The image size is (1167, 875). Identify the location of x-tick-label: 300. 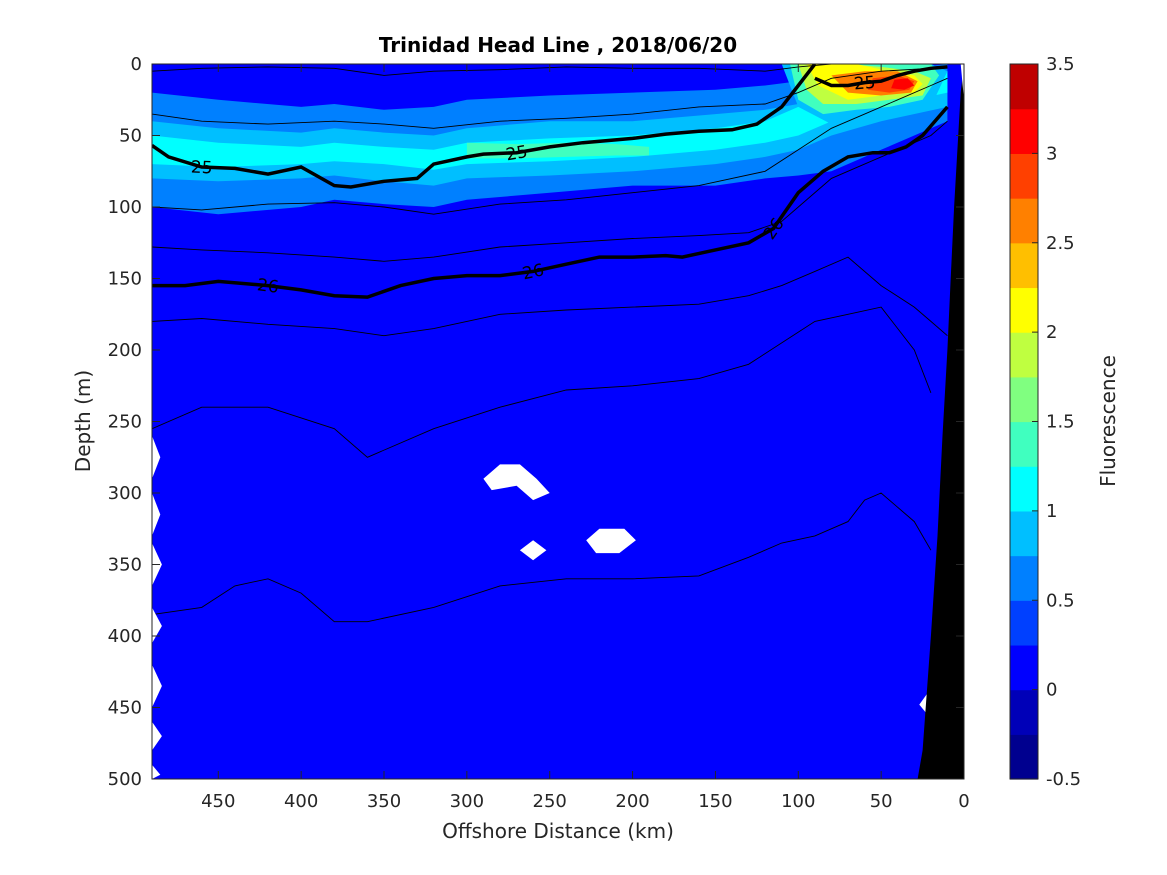
(467, 801).